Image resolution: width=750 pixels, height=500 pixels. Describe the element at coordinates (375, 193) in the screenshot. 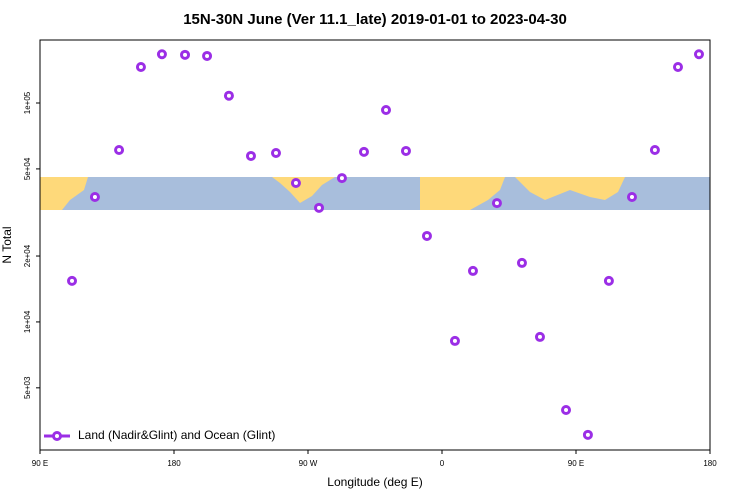

I see `map-band` at that location.